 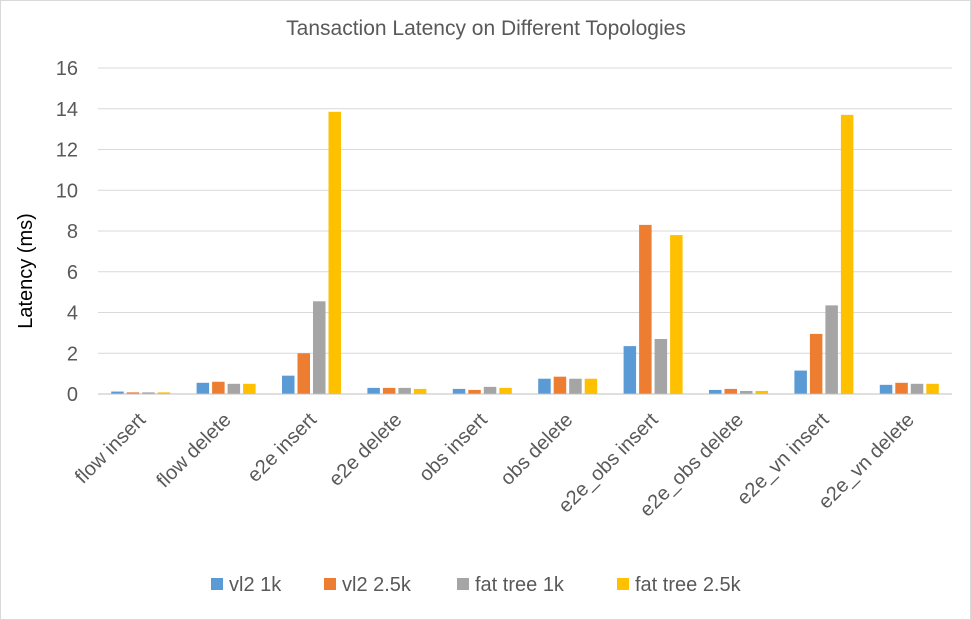 I want to click on legend-label: vl2 2.5k, so click(x=377, y=585).